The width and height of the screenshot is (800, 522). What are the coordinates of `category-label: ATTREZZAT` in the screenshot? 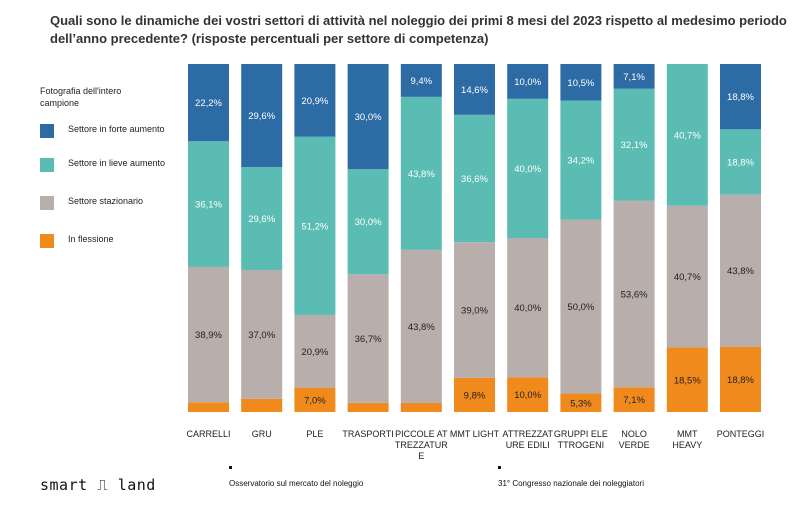 It's located at (527, 434).